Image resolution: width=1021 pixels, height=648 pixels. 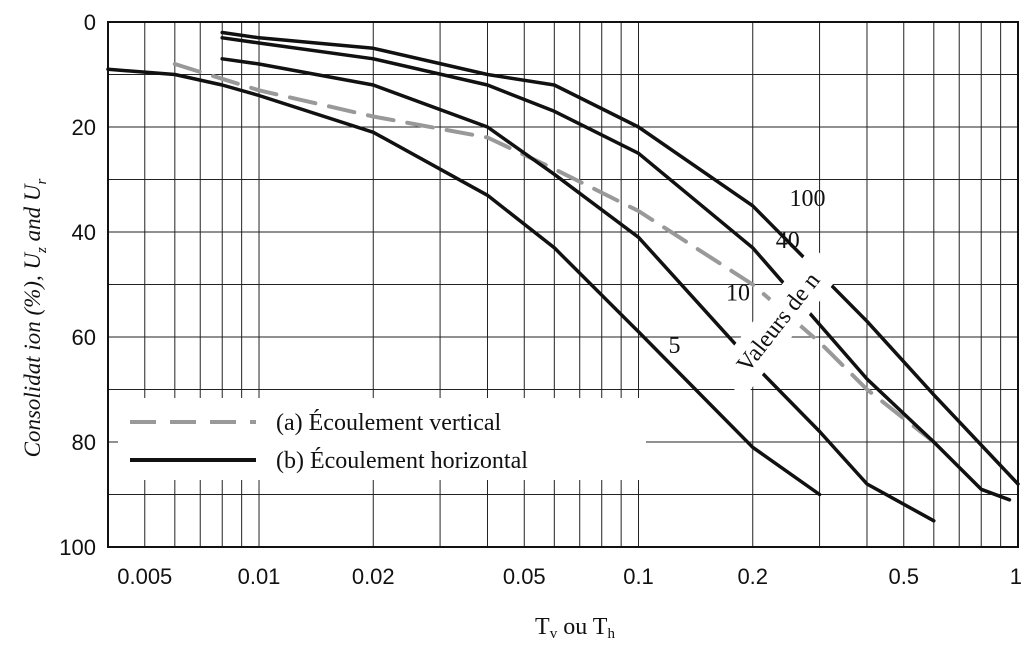 I want to click on legend-label-horizontal: (b) Écoulement horizontal, so click(x=402, y=461).